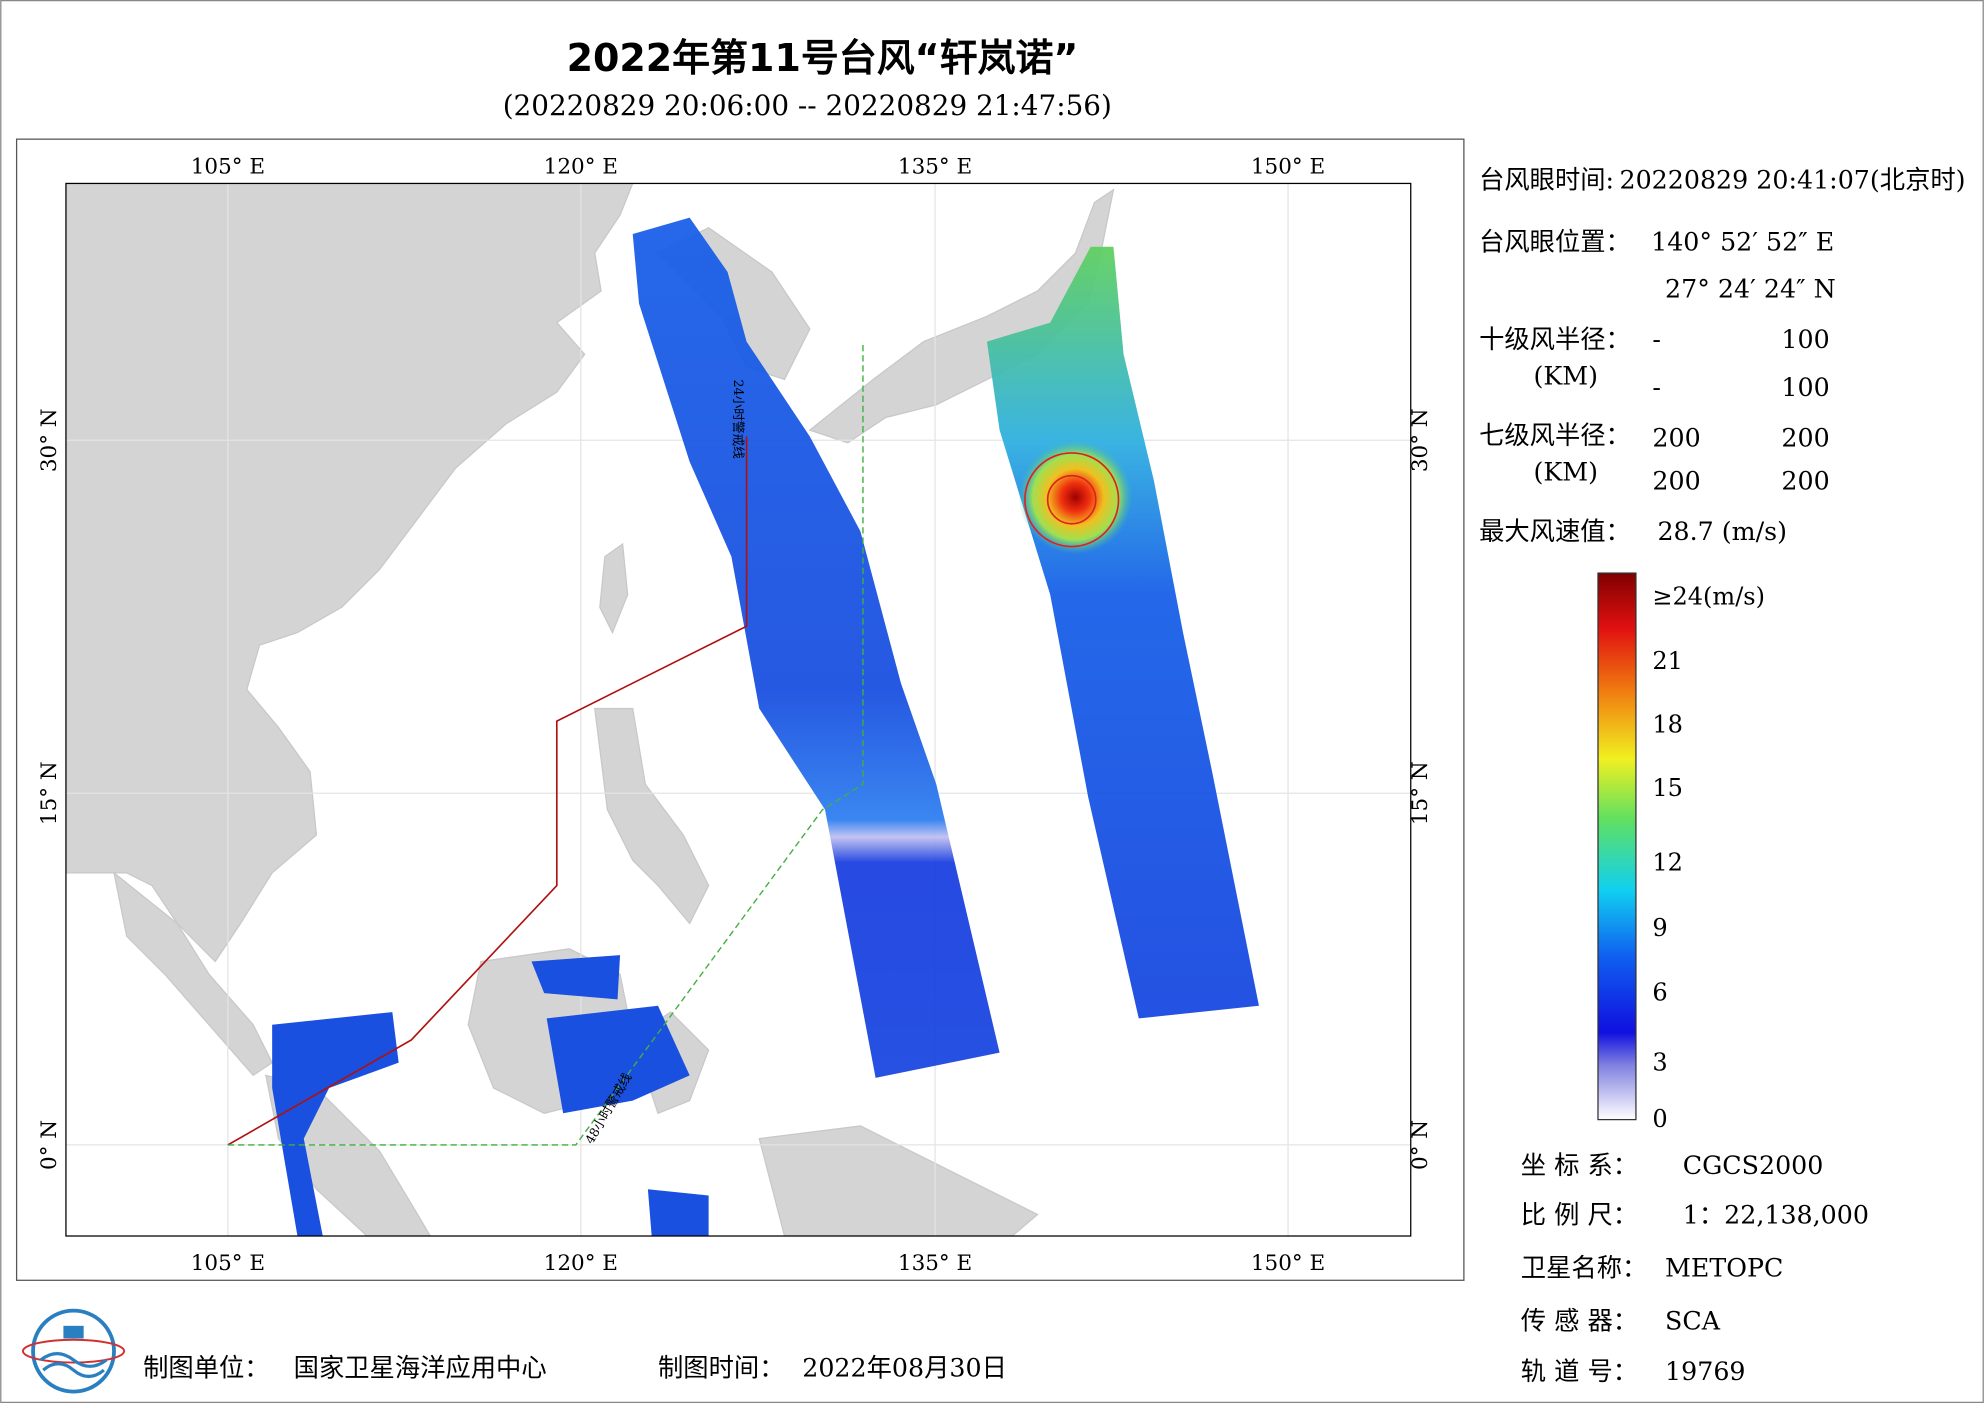 The height and width of the screenshot is (1408, 1984). What do you see at coordinates (193, 974) in the screenshot?
I see `malay-peninsula` at bounding box center [193, 974].